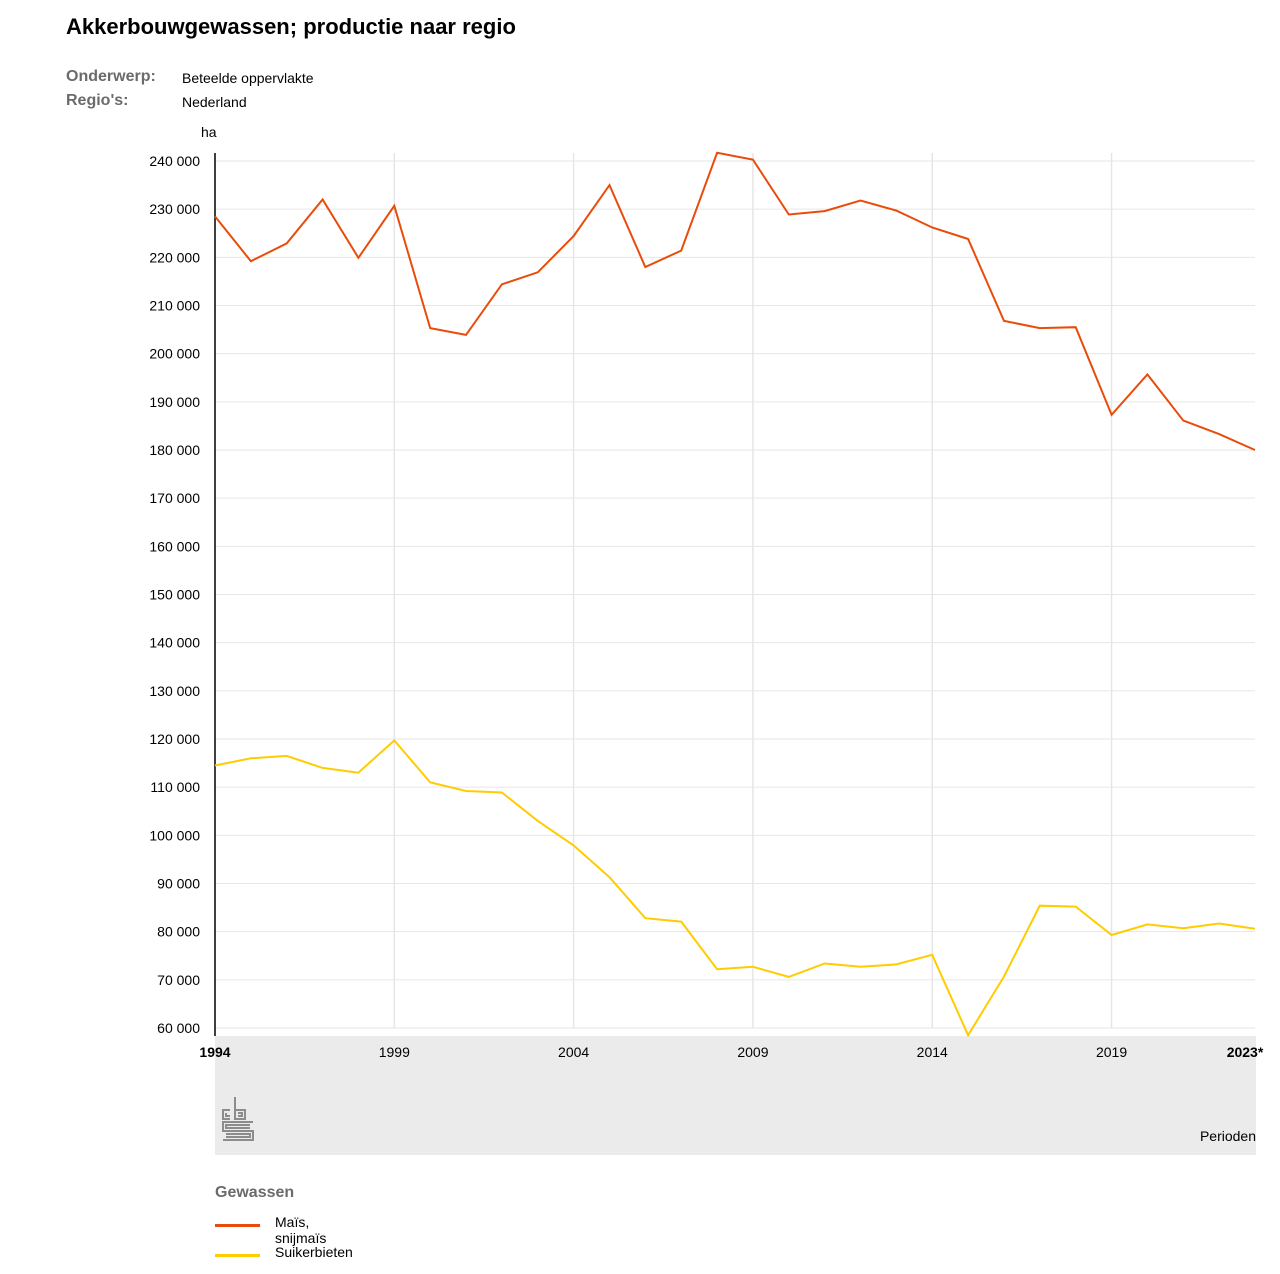 The width and height of the screenshot is (1280, 1274). Describe the element at coordinates (1111, 1052) in the screenshot. I see `x-tick-label: 2019` at that location.